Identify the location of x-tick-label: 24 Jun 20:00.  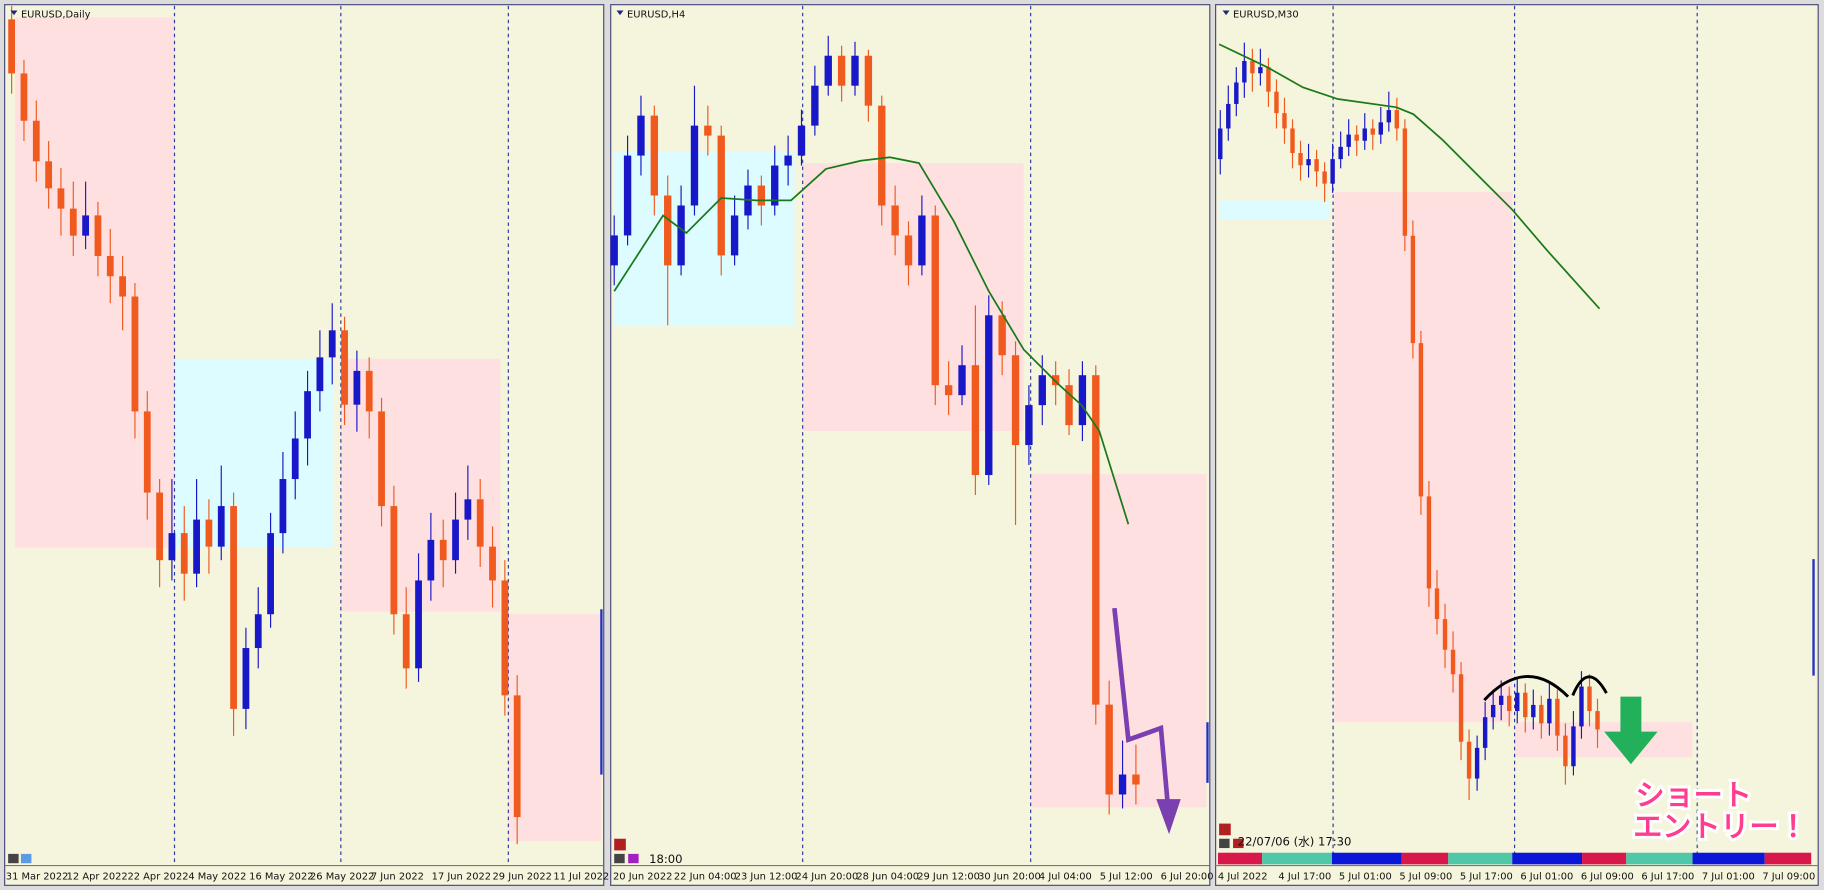
(827, 877).